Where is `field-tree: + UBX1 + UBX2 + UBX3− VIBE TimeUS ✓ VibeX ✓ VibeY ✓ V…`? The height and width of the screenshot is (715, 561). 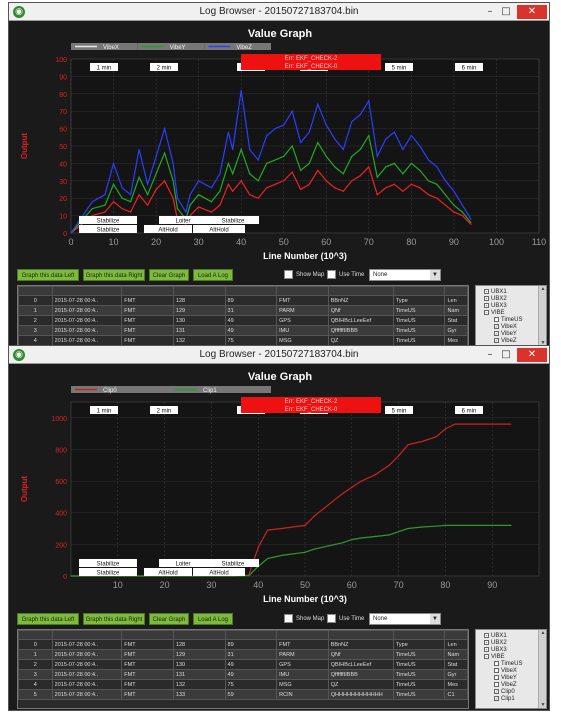
field-tree: + UBX1 + UBX2 + UBX3− VIBE TimeUS ✓ VibeX ✓ VibeY ✓ V… is located at coordinates (511, 315).